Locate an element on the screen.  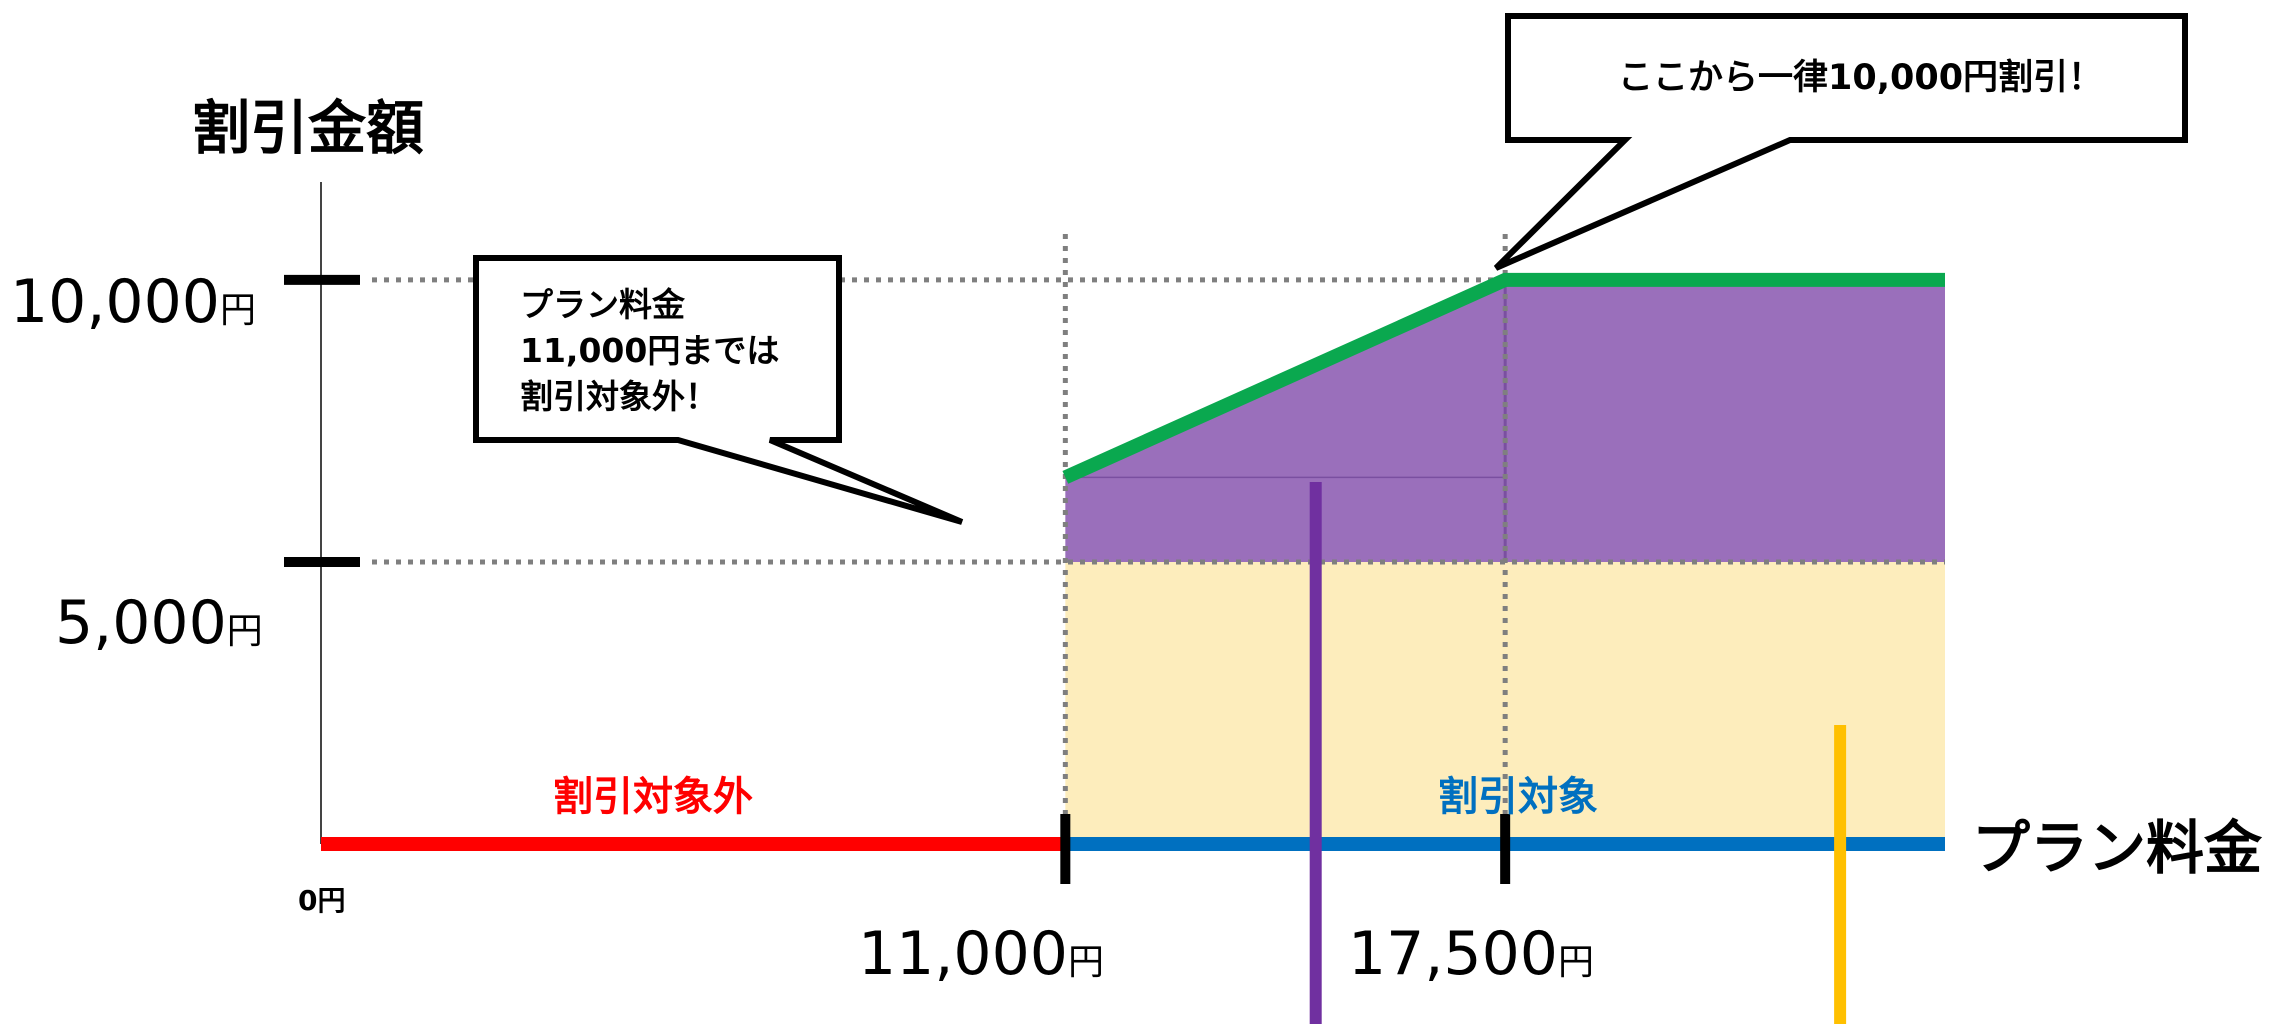
y-axis-title: 割引金額 is located at coordinates (308, 128).